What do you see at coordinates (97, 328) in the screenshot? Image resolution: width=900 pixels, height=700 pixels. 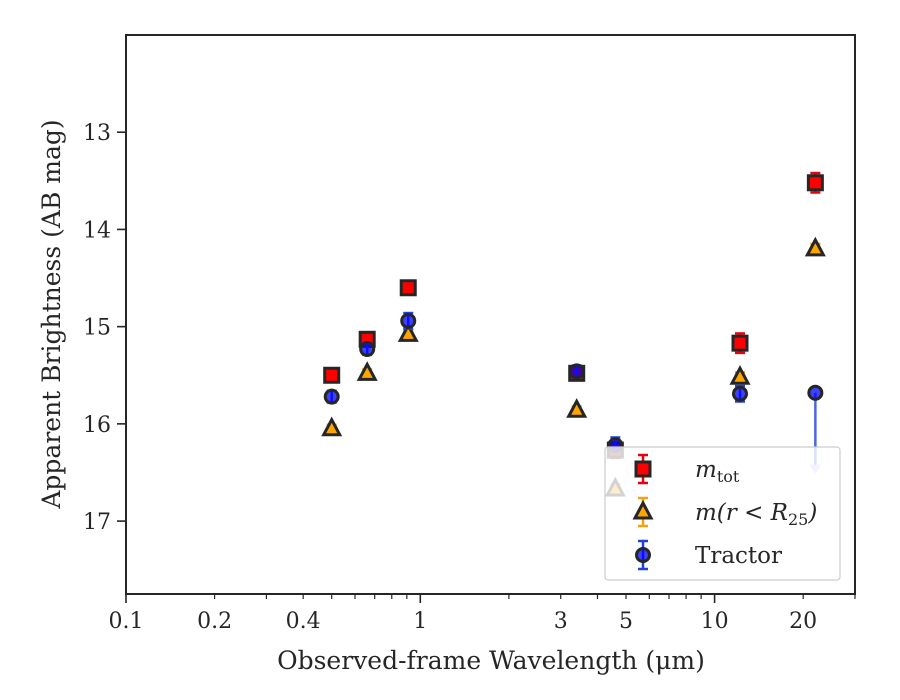 I see `y-tick-label: 15` at bounding box center [97, 328].